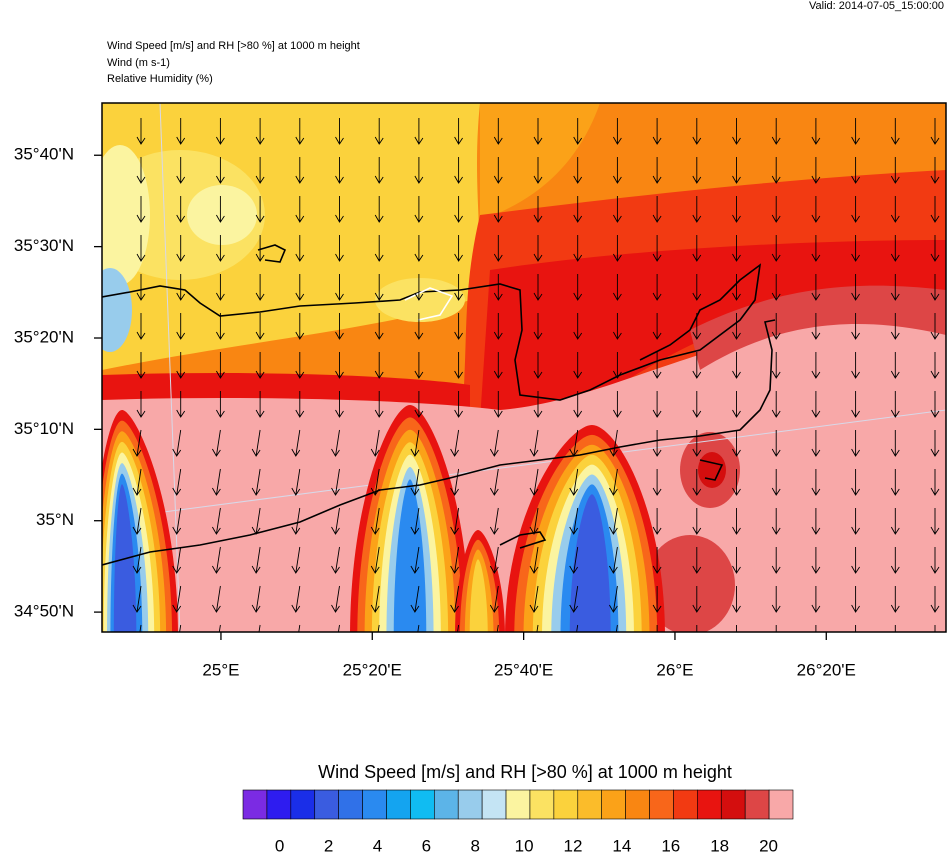  Describe the element at coordinates (44, 611) in the screenshot. I see `y-tick-label: 34°50'N` at that location.